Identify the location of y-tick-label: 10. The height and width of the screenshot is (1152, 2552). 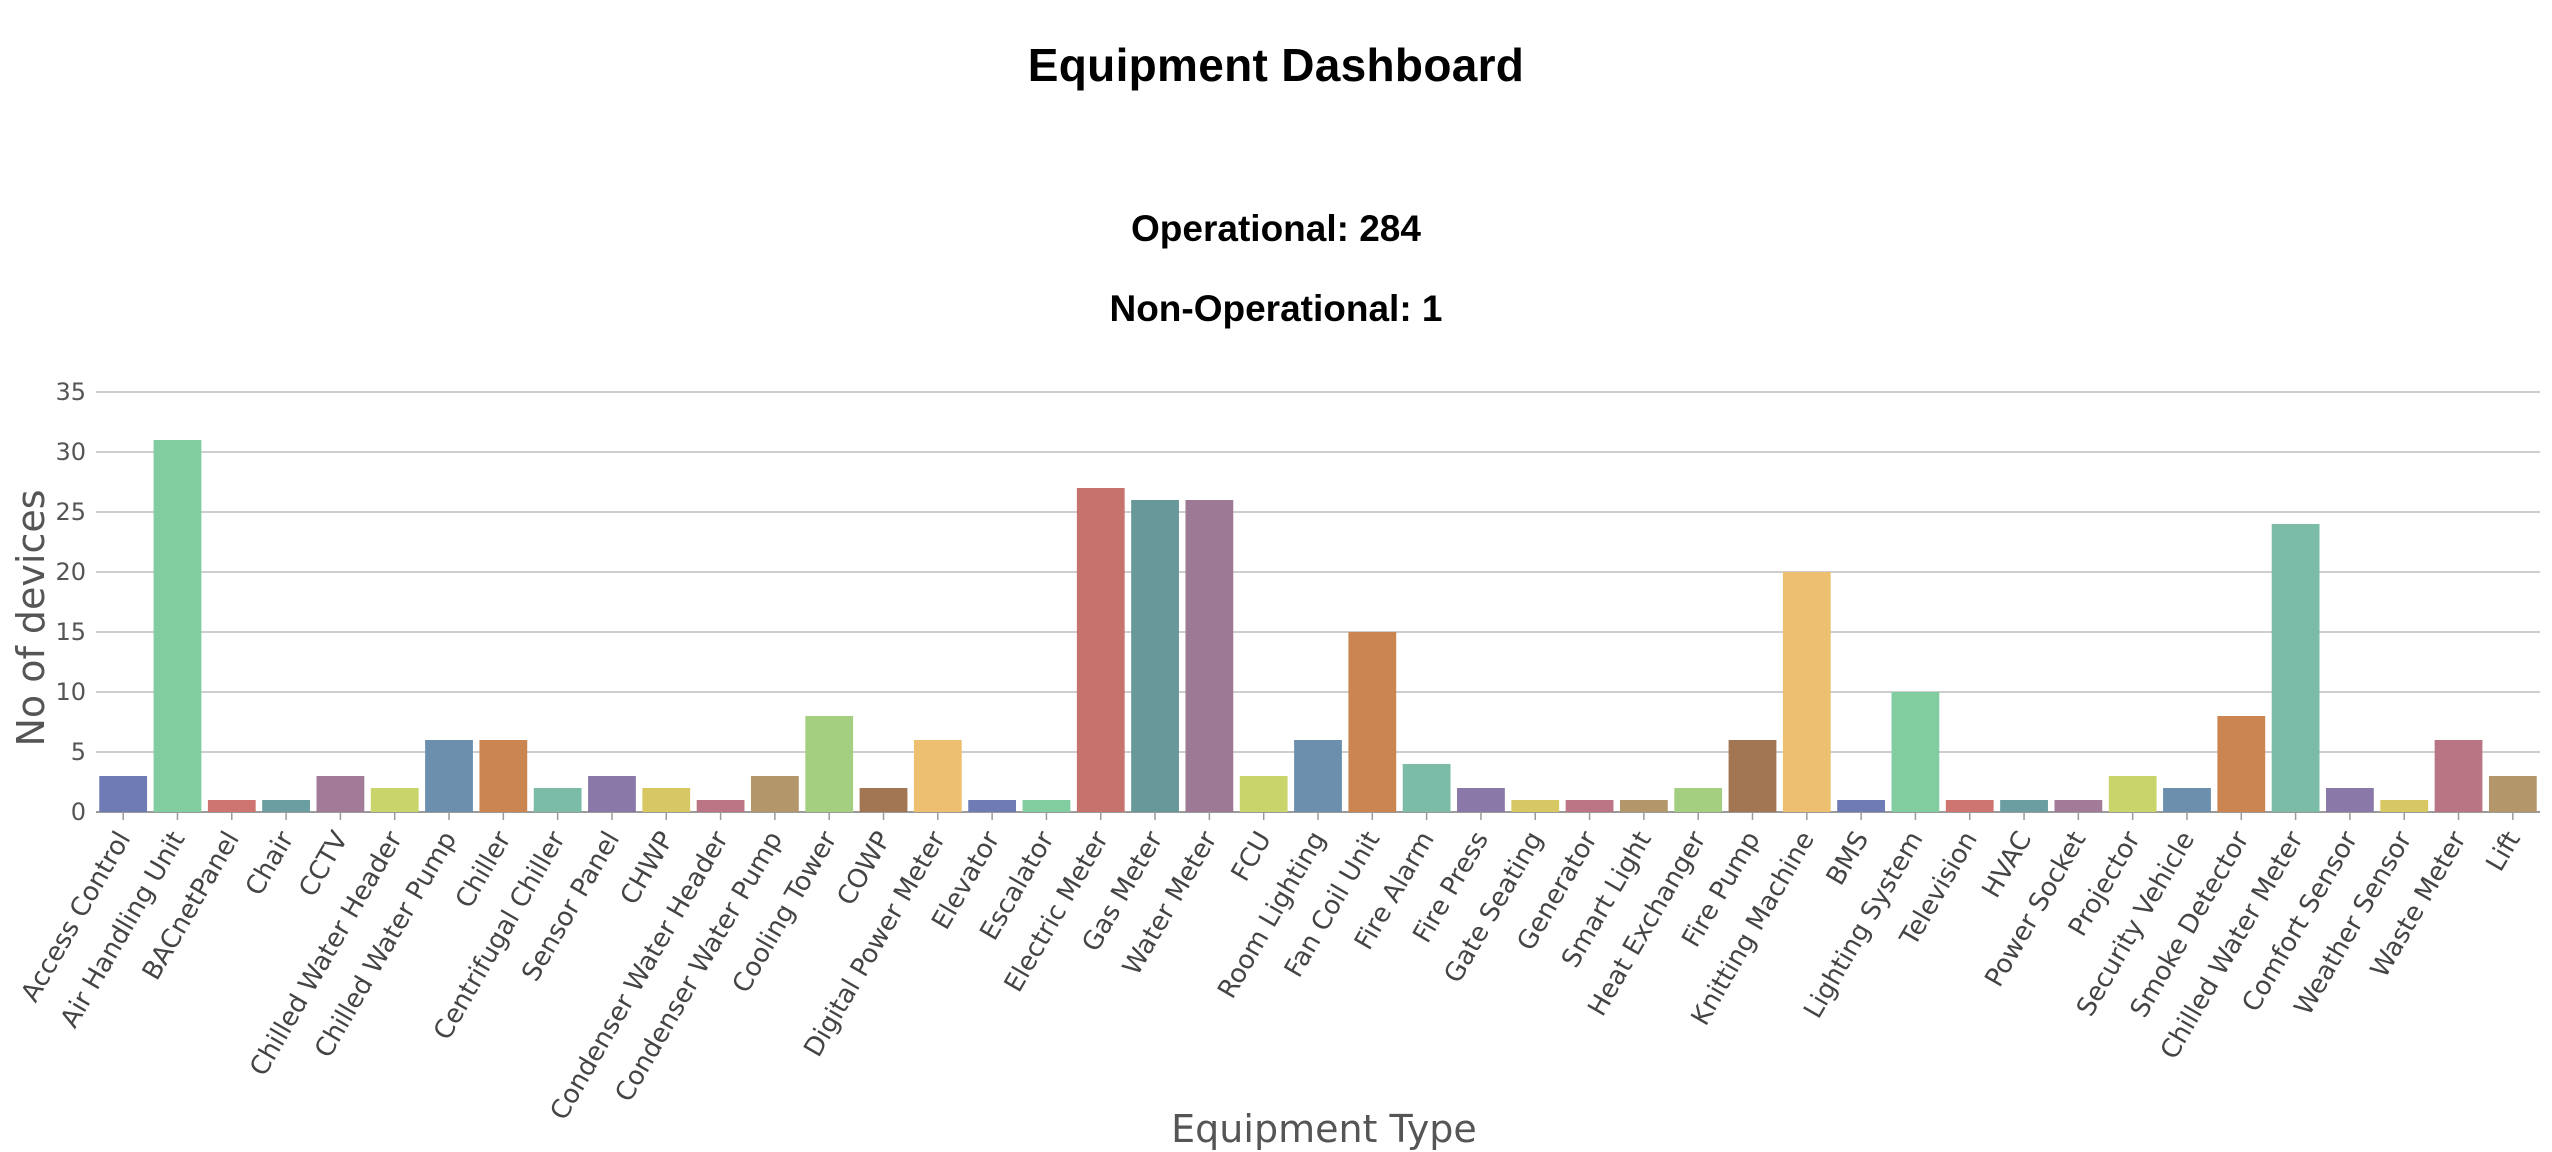
(70, 692).